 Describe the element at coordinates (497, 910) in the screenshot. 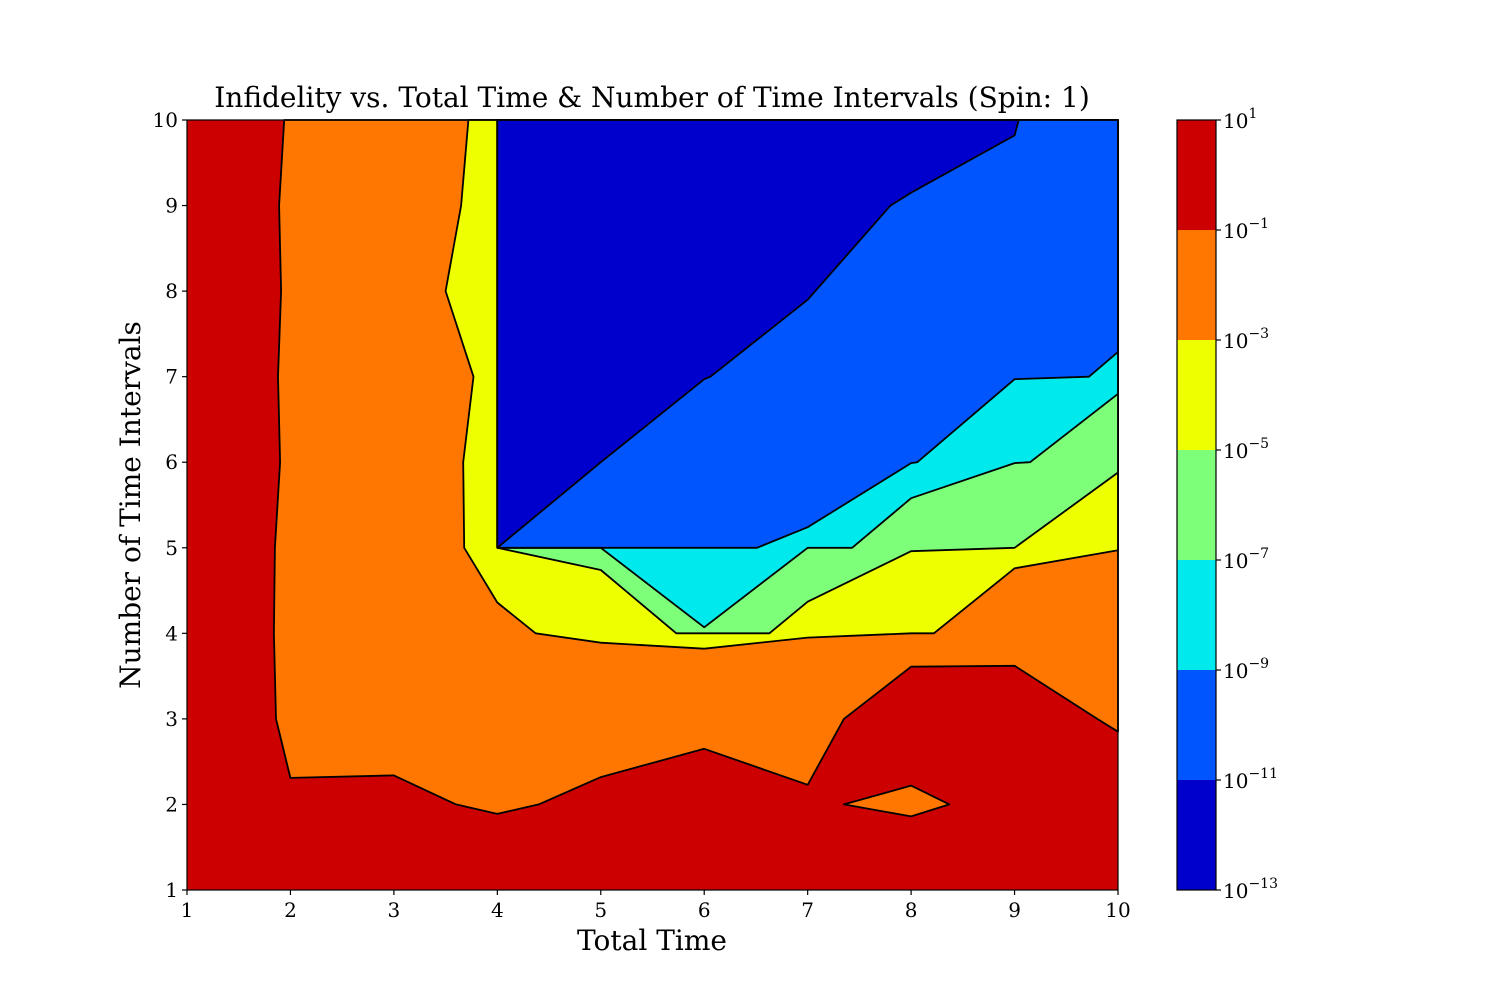

I see `x-tick-label: 4` at that location.